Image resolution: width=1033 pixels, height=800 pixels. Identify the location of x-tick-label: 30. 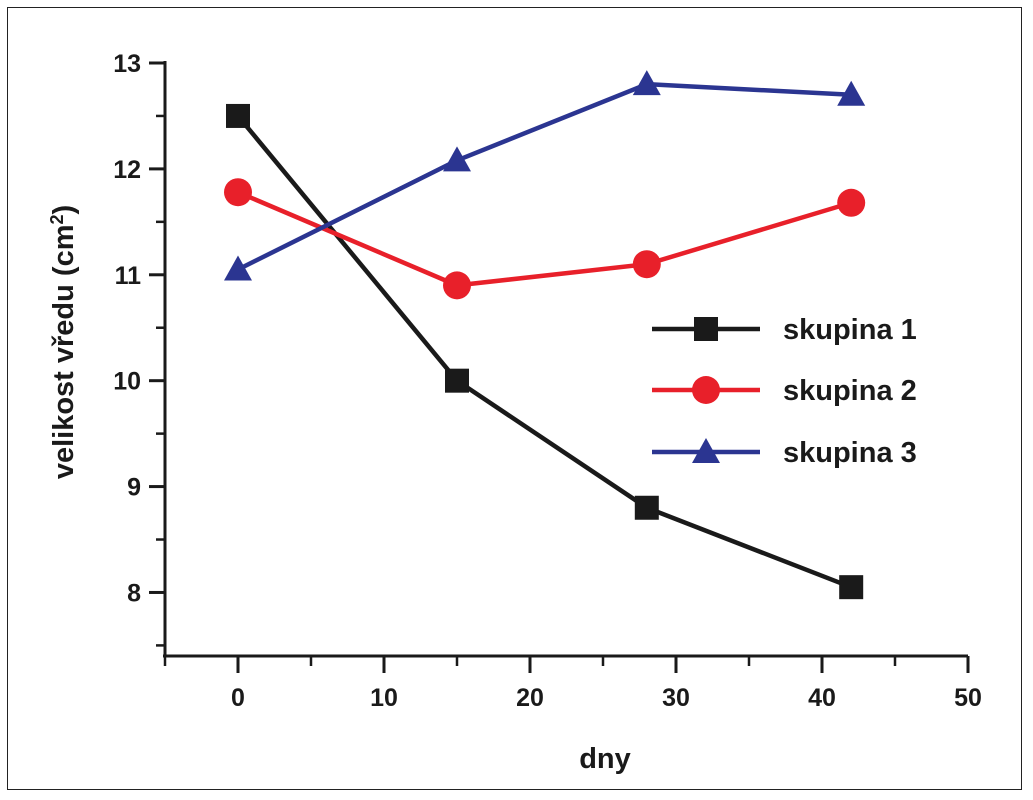
(676, 698).